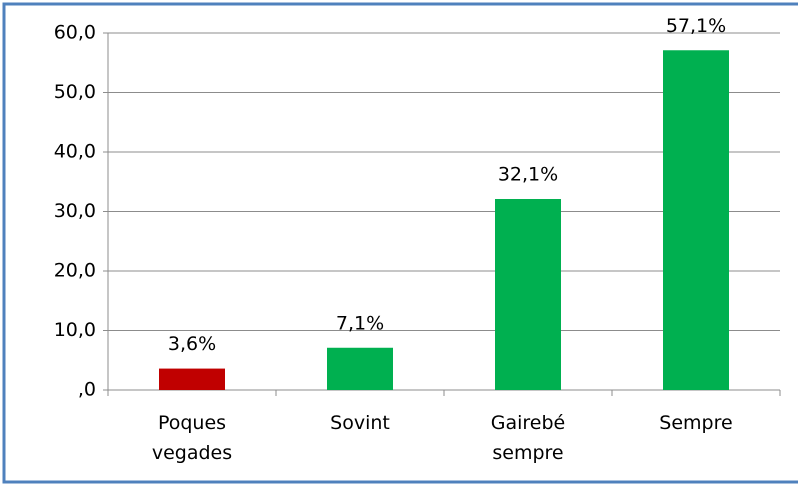  Describe the element at coordinates (192, 438) in the screenshot. I see `x-tick-label: Poques vegades` at that location.